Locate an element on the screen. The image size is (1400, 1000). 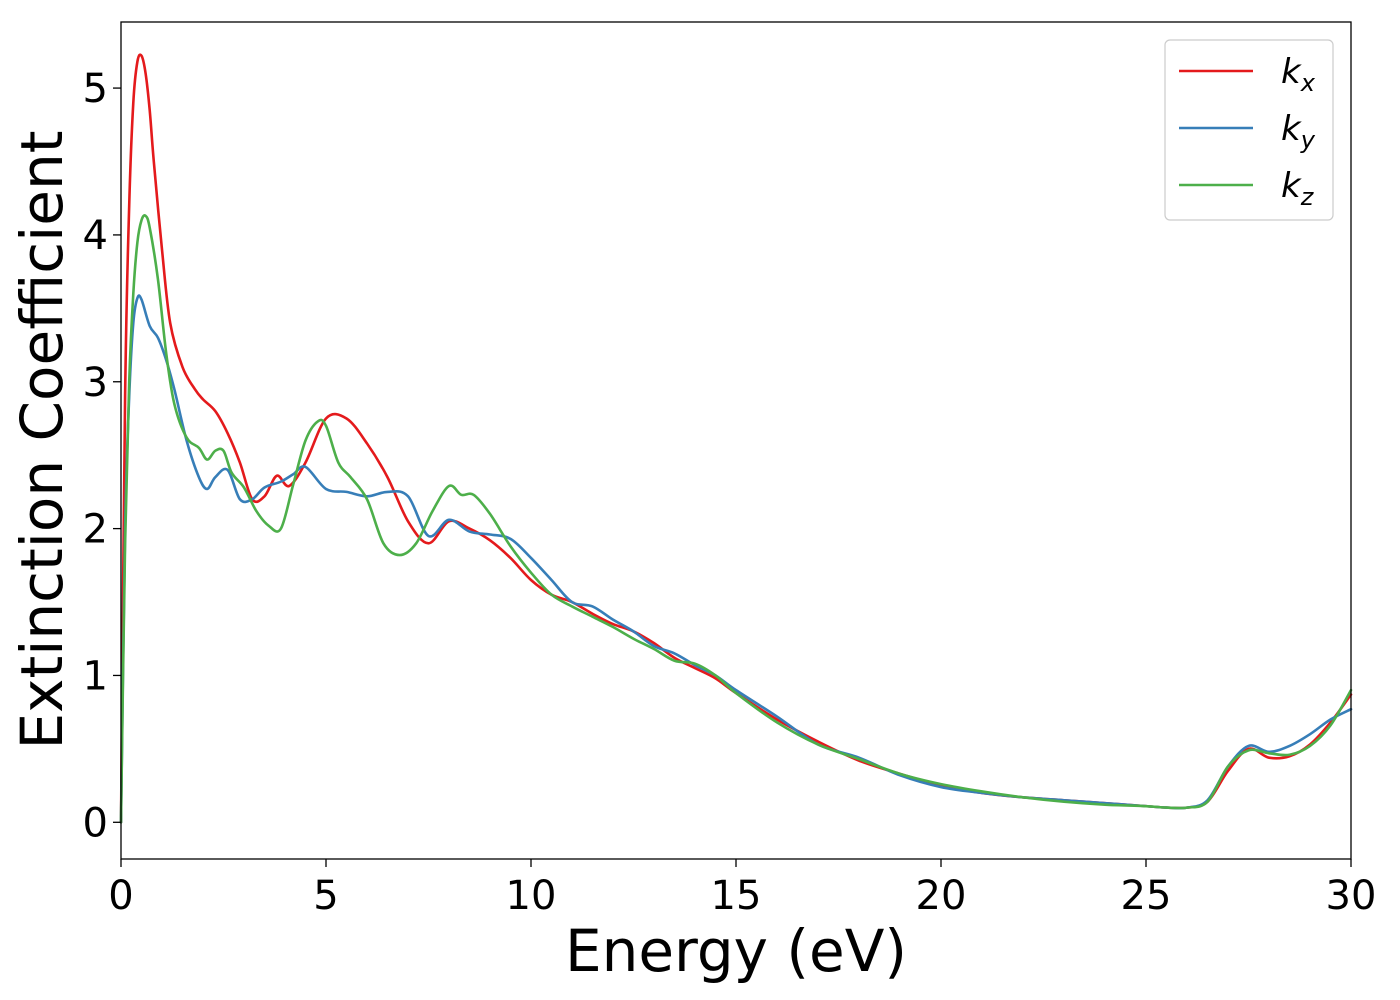
x-tick-label: 30 is located at coordinates (1351, 896).